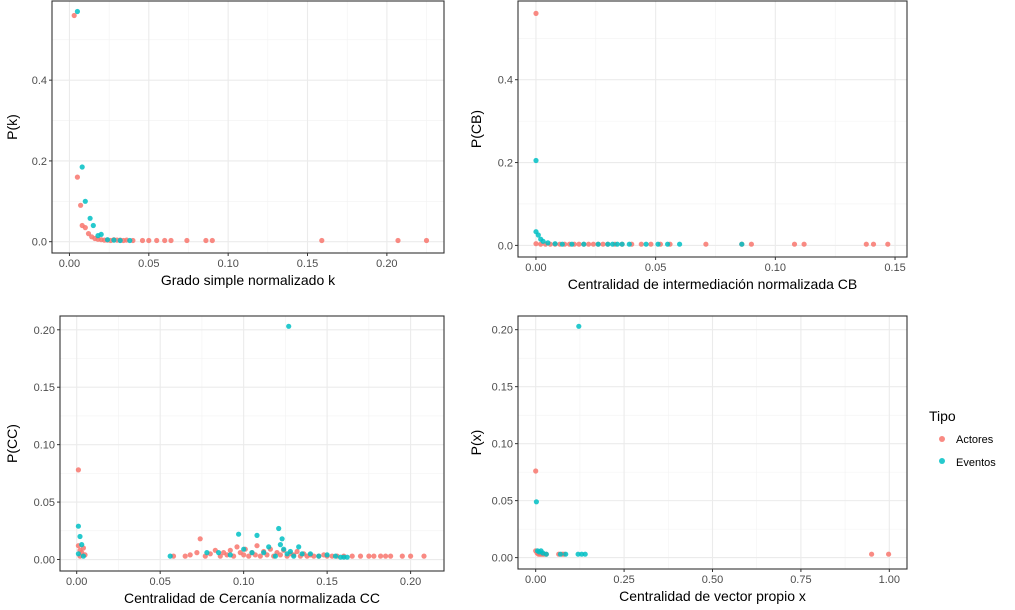 The image size is (1015, 610). Describe the element at coordinates (976, 463) in the screenshot. I see `legend-label-eventos: Eventos` at that location.